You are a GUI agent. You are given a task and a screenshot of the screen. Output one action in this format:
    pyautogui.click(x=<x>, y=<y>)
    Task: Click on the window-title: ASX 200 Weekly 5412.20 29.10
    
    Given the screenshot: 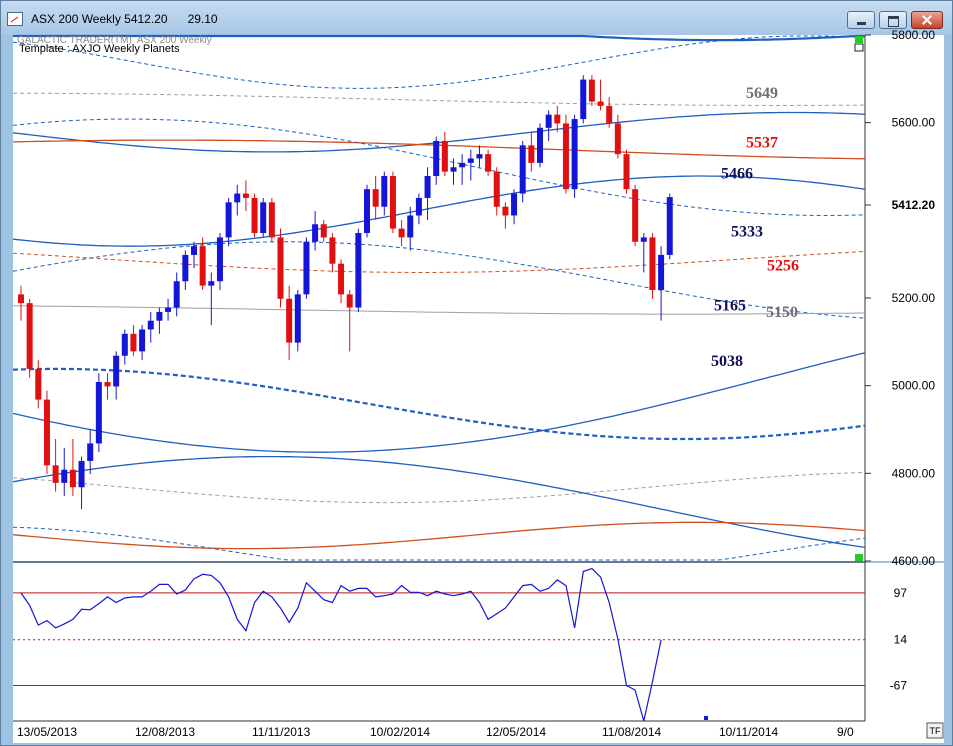 What is the action you would take?
    pyautogui.click(x=124, y=19)
    